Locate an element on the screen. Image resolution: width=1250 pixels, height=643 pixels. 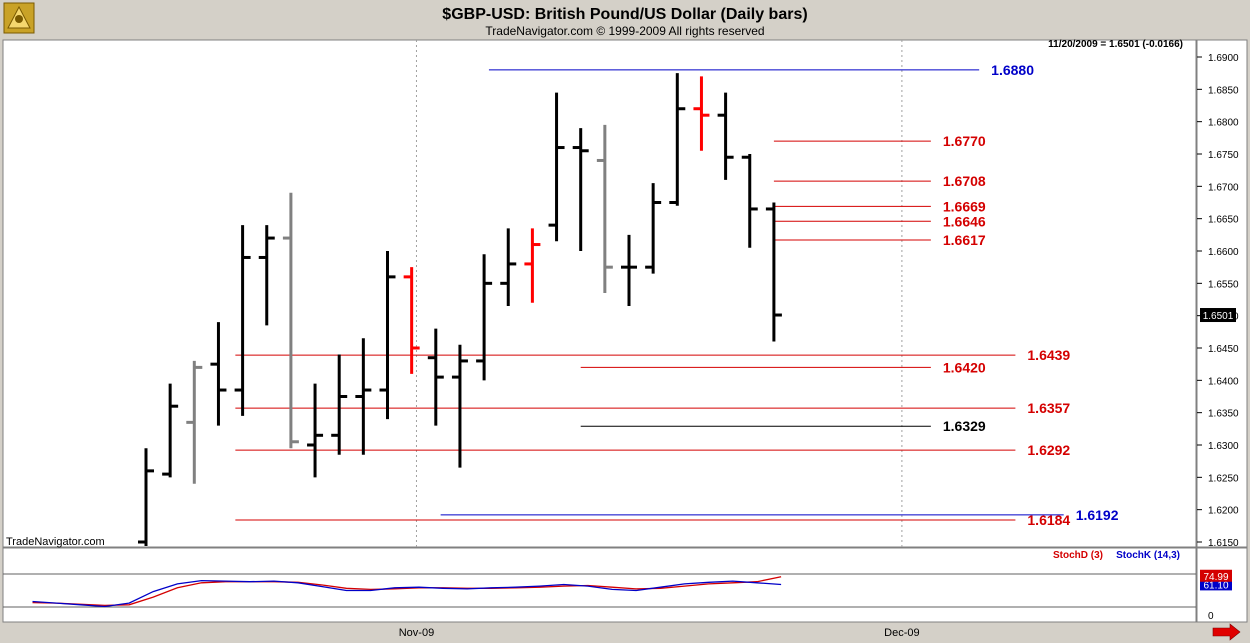
stochd-value: 74.99 is located at coordinates (1215, 577).